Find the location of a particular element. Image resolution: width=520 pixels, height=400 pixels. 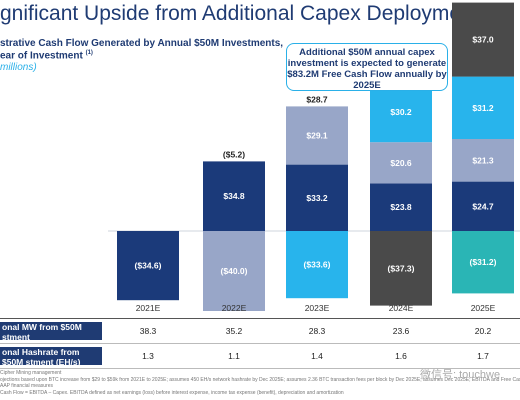

footnote: Cipher Mining management is located at coordinates (31, 373).